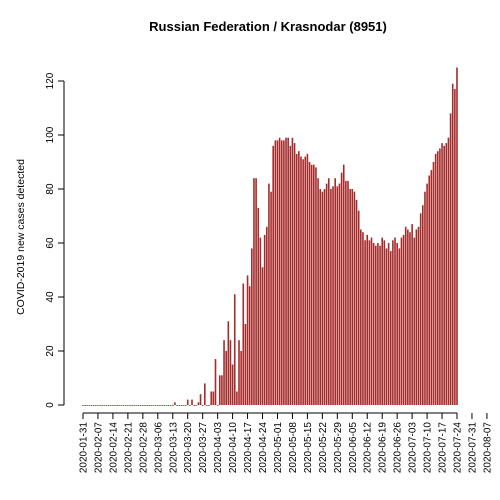 The height and width of the screenshot is (500, 500). What do you see at coordinates (84, 448) in the screenshot?
I see `x-tick-label: 2020-01-31` at bounding box center [84, 448].